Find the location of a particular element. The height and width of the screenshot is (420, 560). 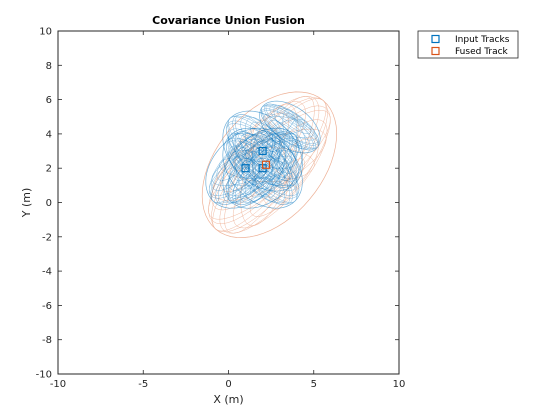

chart-title: Covariance Union Fusion is located at coordinates (228, 20).